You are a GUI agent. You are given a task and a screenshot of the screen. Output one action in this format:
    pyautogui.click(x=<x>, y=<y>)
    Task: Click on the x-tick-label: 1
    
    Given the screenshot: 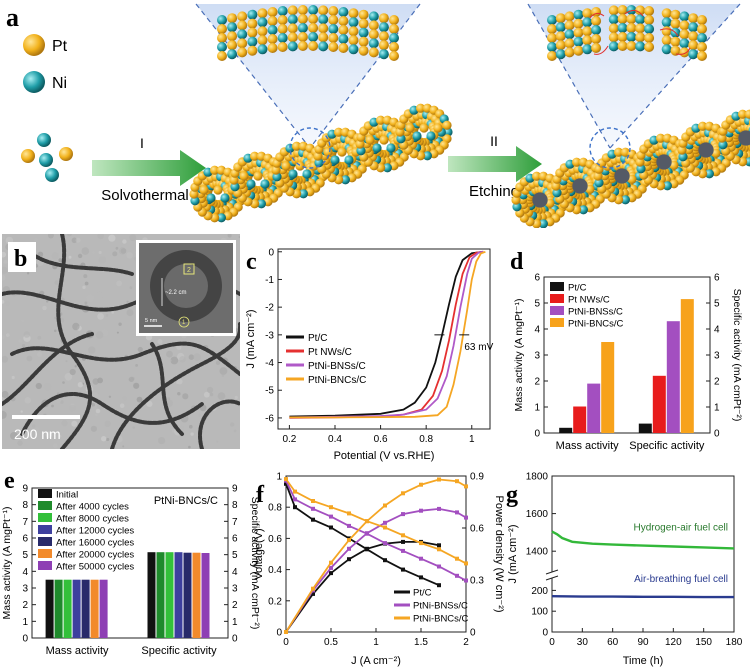 What is the action you would take?
    pyautogui.click(x=472, y=439)
    